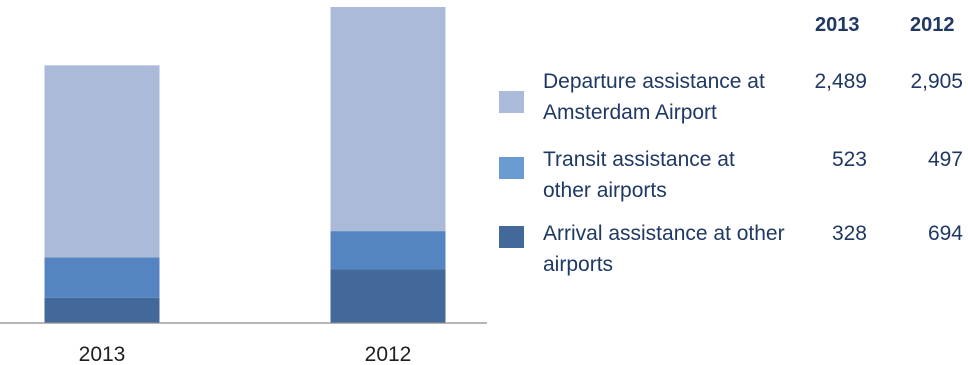  Describe the element at coordinates (102, 310) in the screenshot. I see `bar-2013-arrival` at that location.